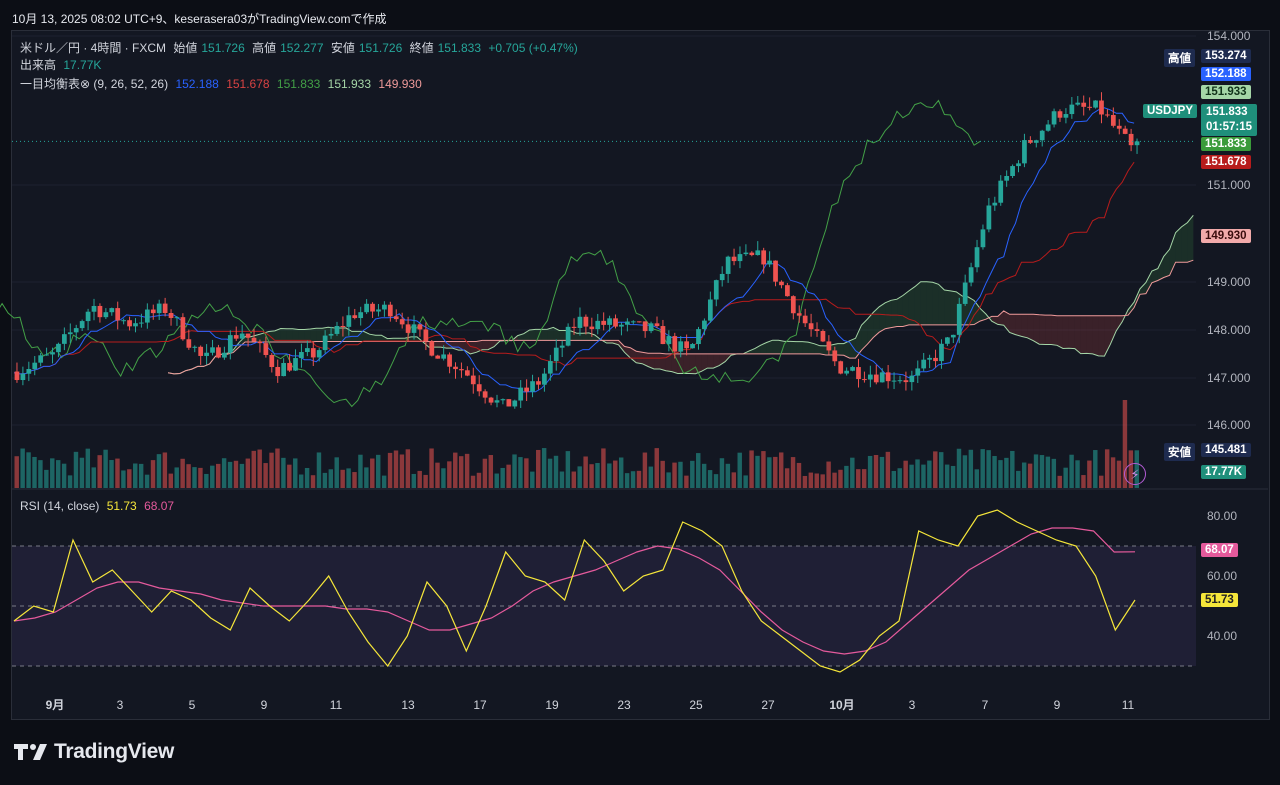  I want to click on price-axis-label-1: 151.000, so click(1229, 185).